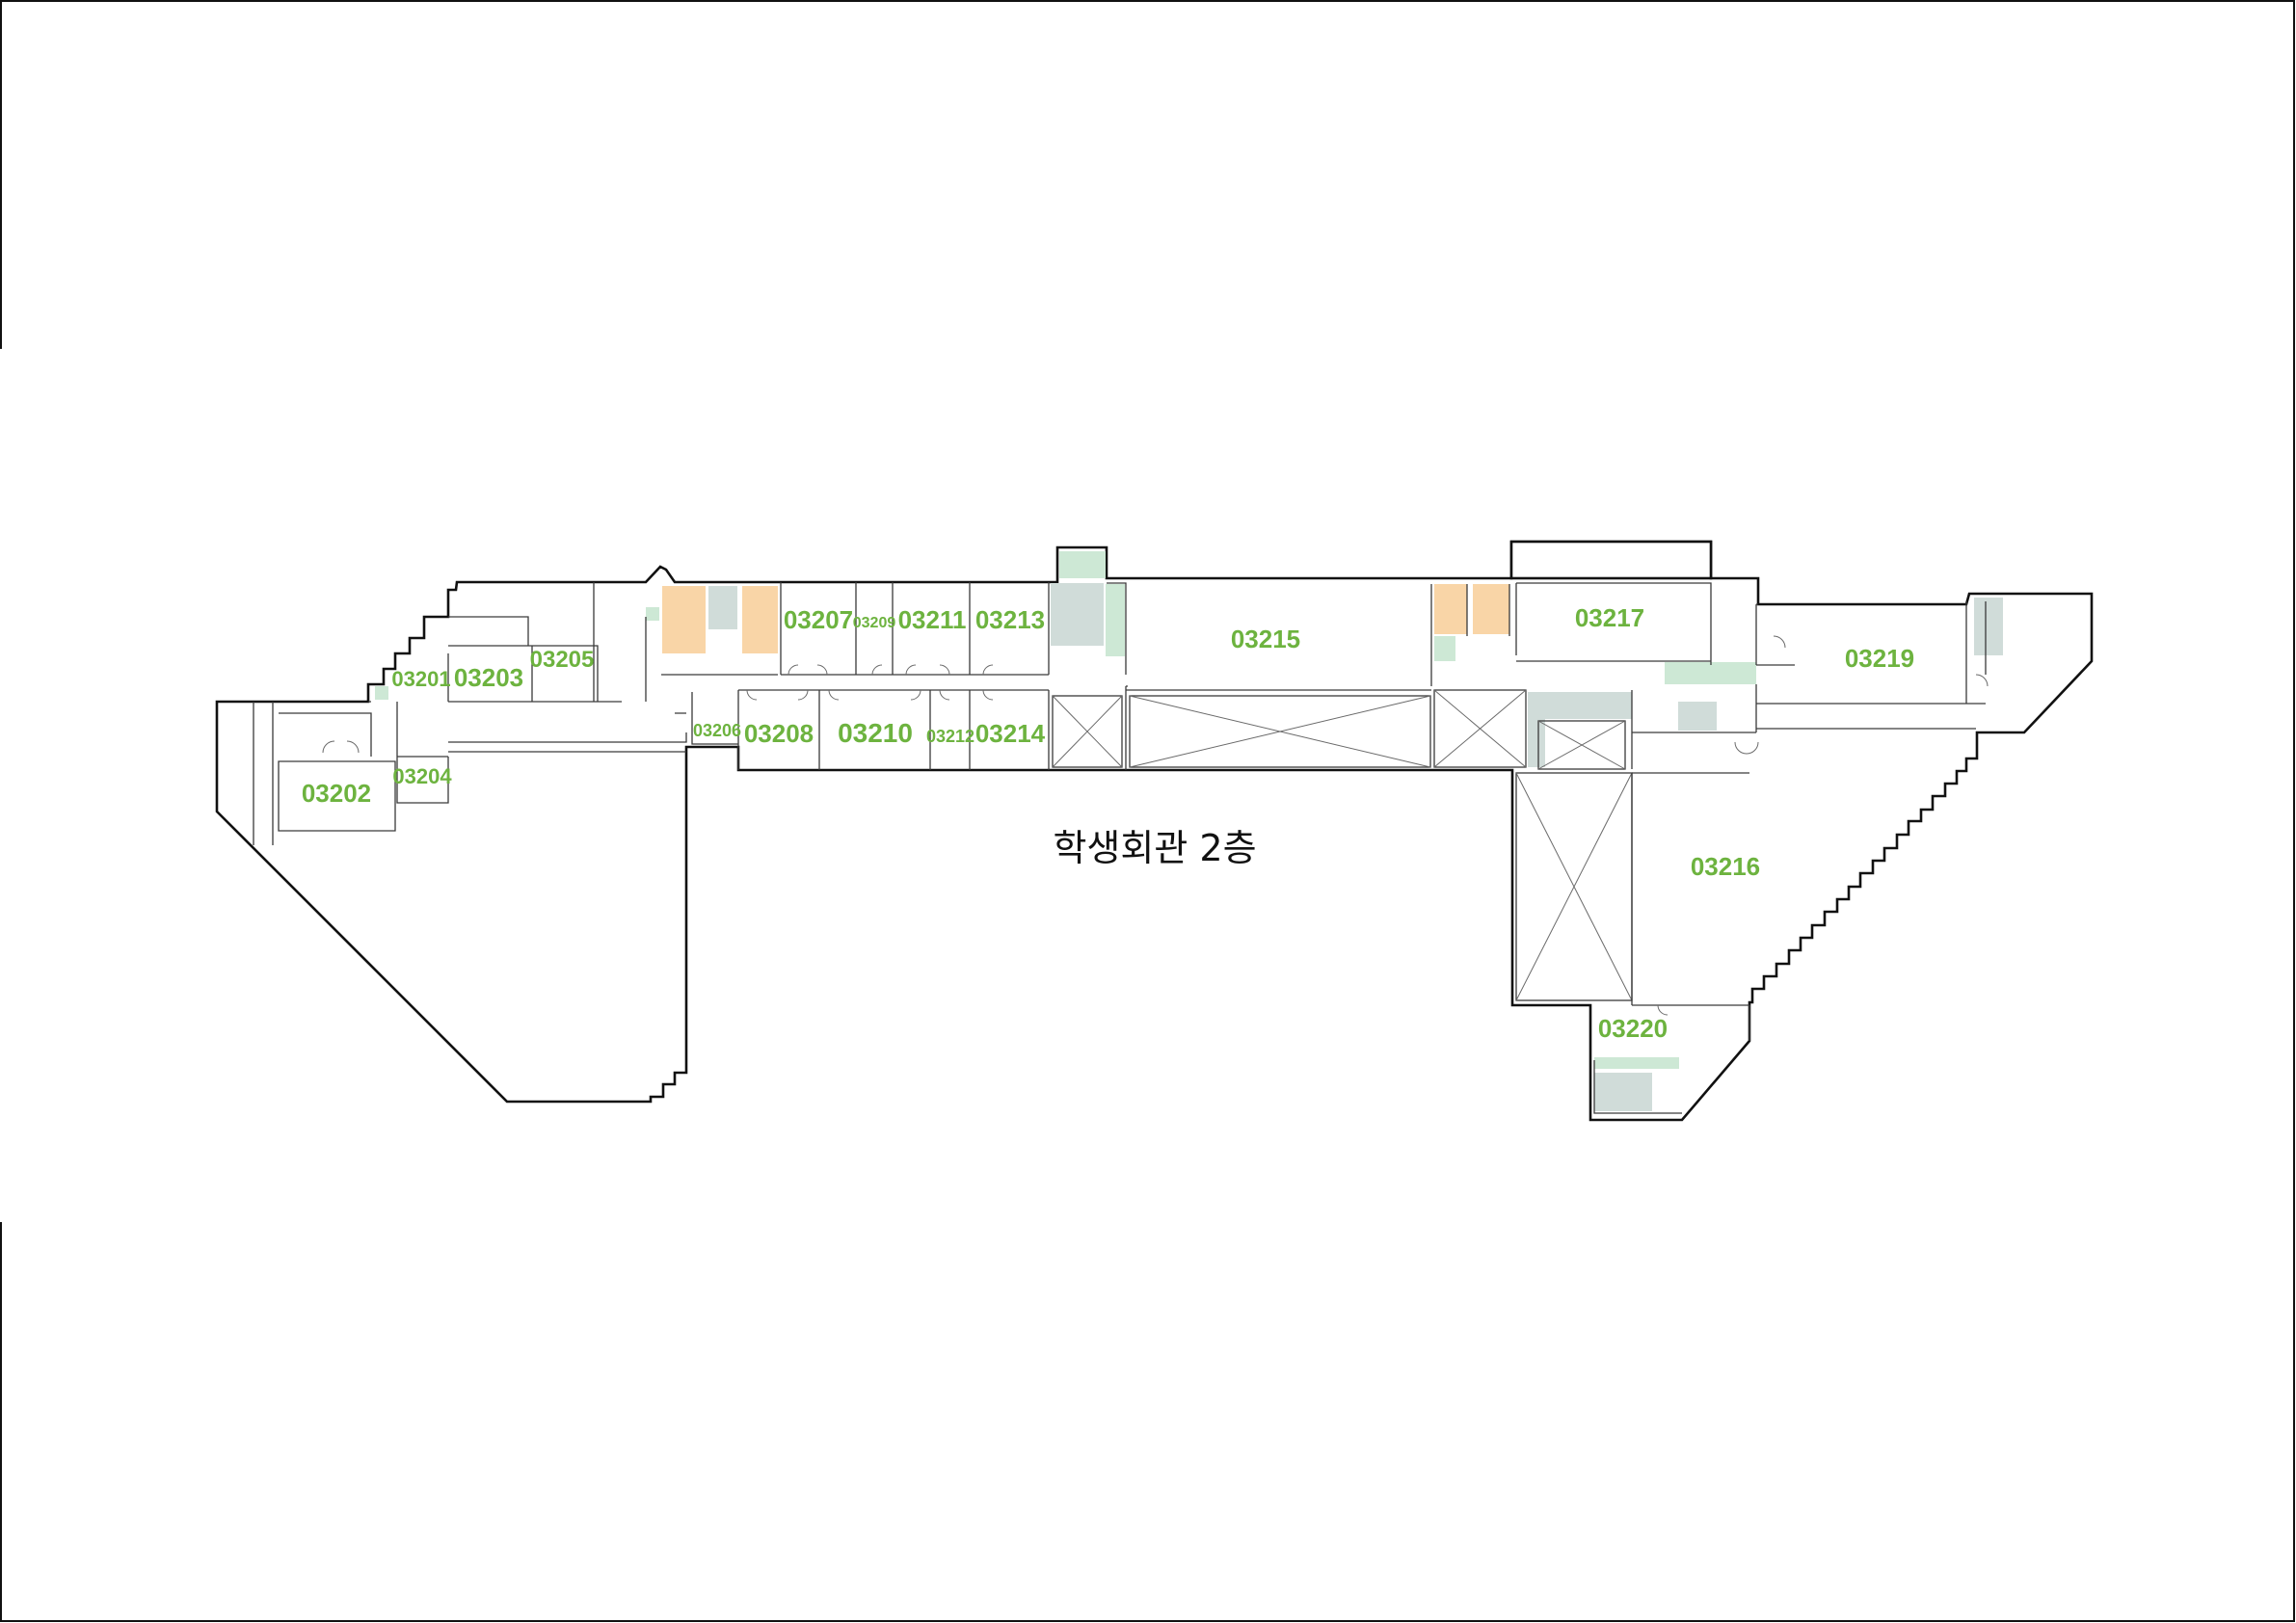 This screenshot has height=1623, width=2296. I want to click on room-03211: 03211, so click(932, 619).